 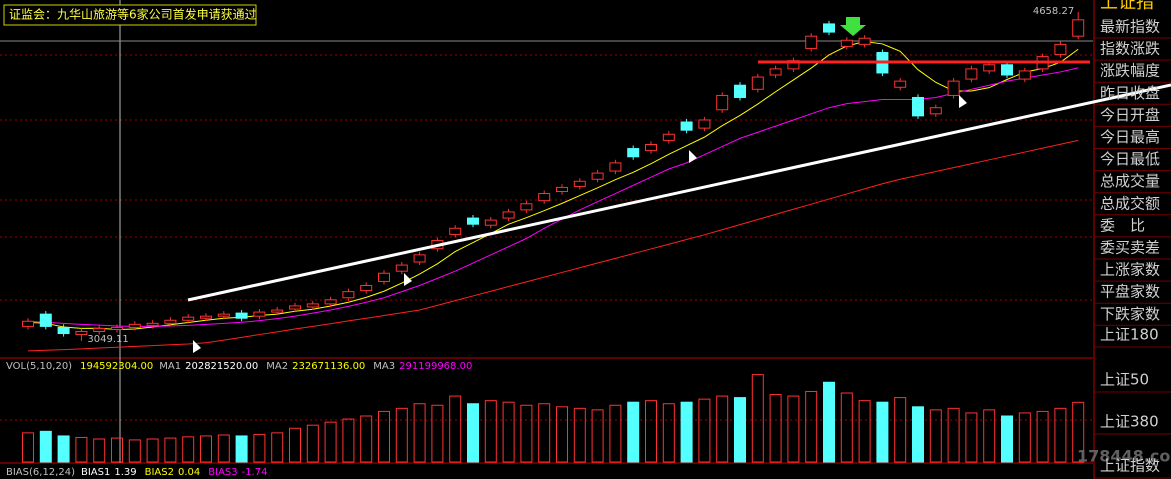 I want to click on panel-item: 今日最高, so click(x=1130, y=137).